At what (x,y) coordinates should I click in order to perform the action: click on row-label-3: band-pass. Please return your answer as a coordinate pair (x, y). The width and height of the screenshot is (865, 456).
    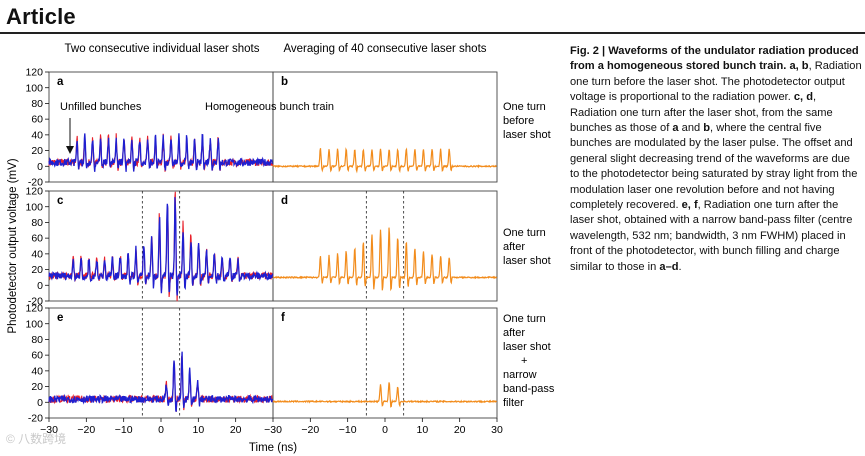
    Looking at the image, I should click on (529, 389).